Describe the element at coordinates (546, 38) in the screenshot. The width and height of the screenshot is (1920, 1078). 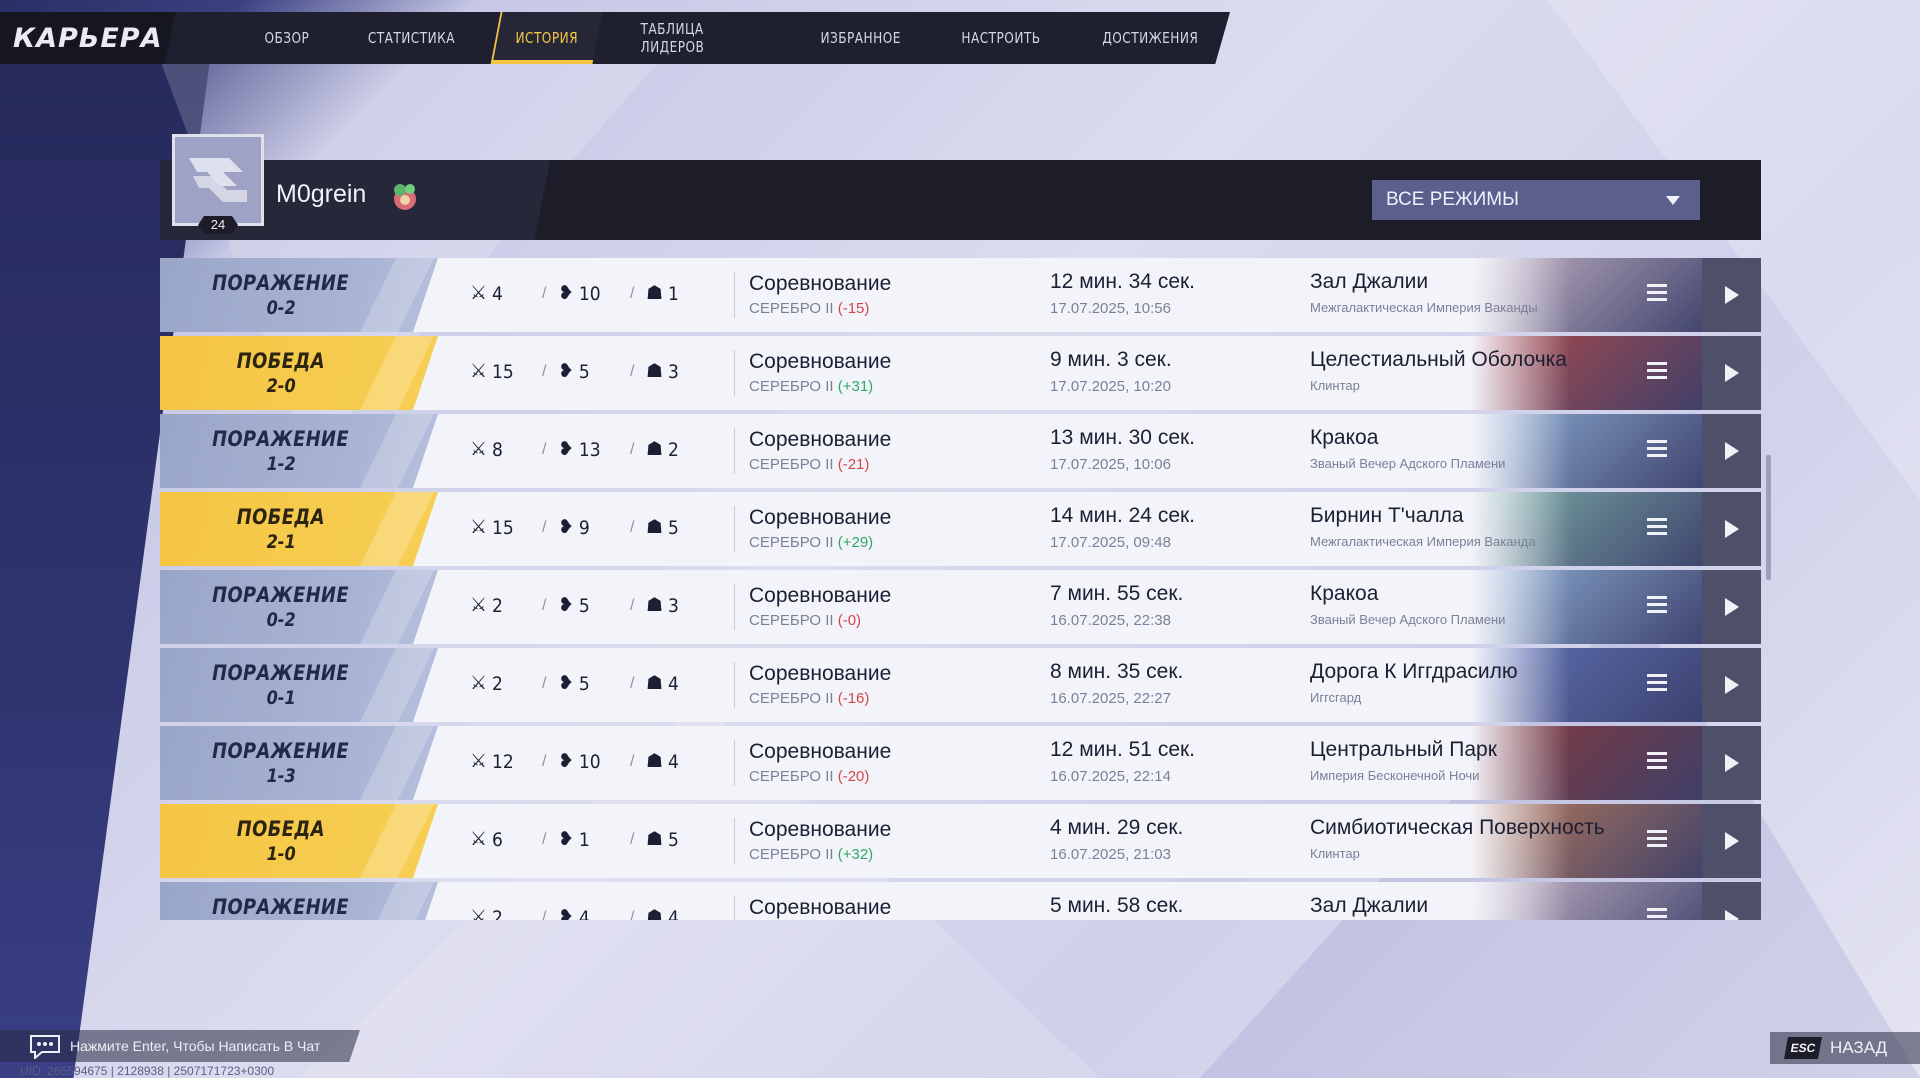
I see `tab-history: ИСТОРИЯ` at that location.